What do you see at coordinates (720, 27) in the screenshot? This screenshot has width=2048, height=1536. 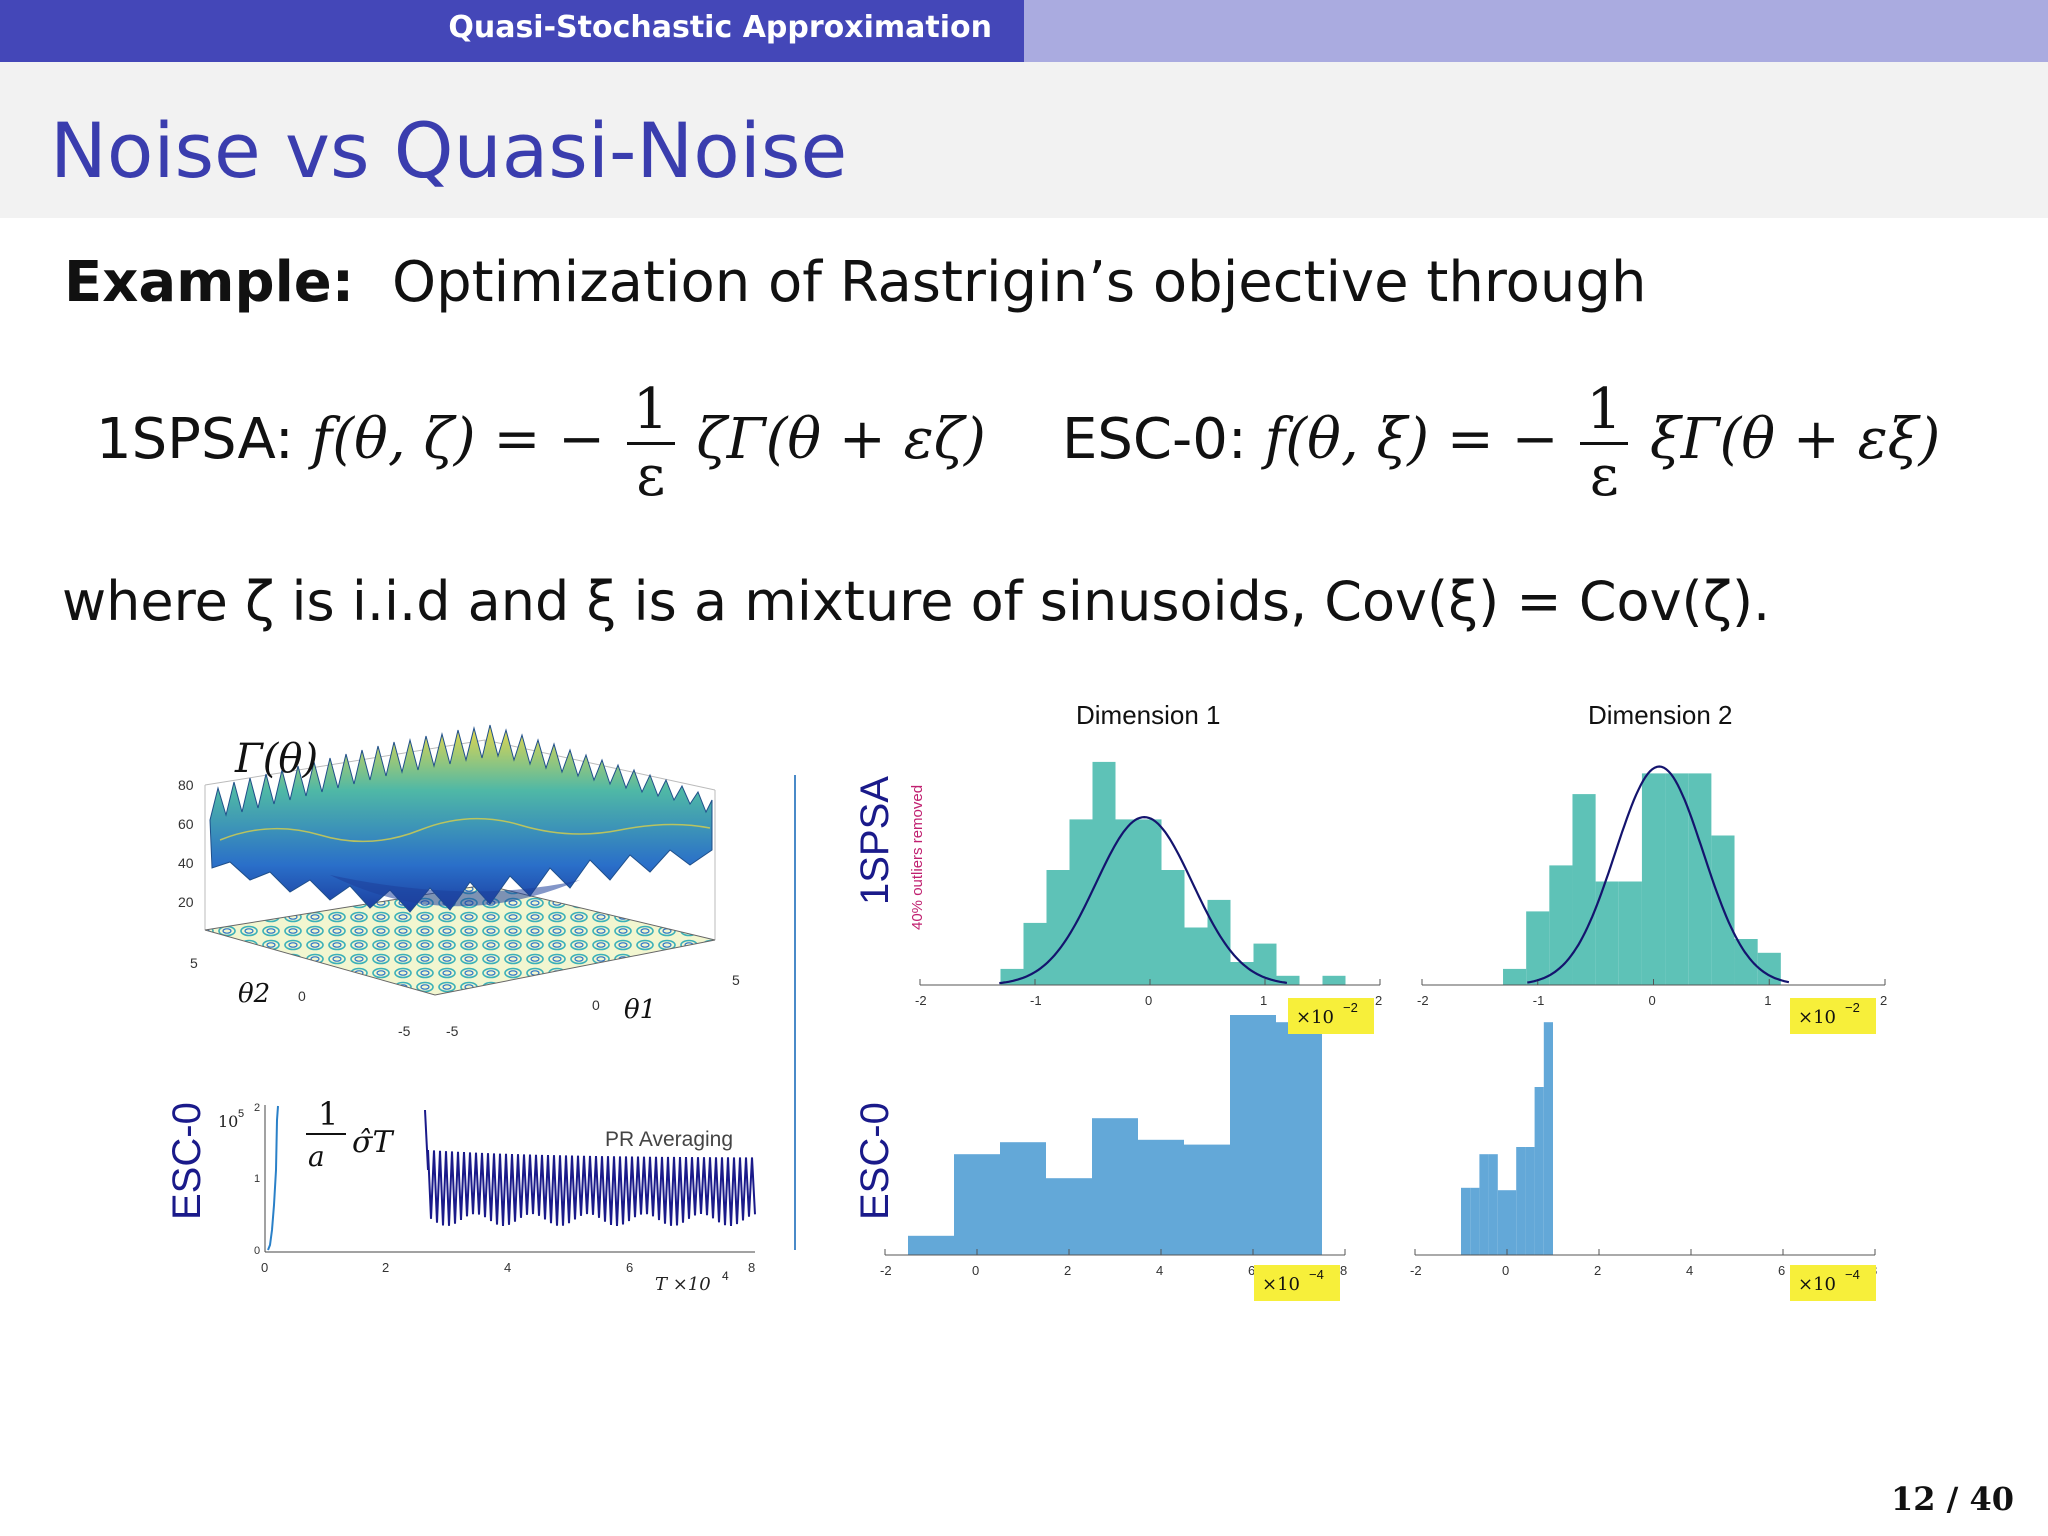 I see `section-title: Quasi-Stochastic Approximation` at bounding box center [720, 27].